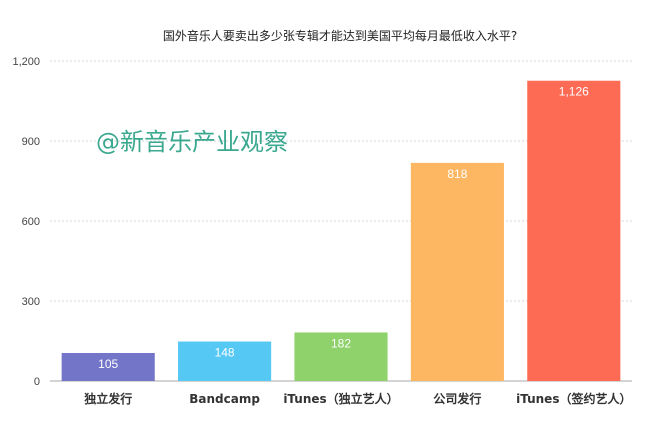 The width and height of the screenshot is (650, 423). I want to click on x-tick-label: iTunes（独立艺人）, so click(340, 398).